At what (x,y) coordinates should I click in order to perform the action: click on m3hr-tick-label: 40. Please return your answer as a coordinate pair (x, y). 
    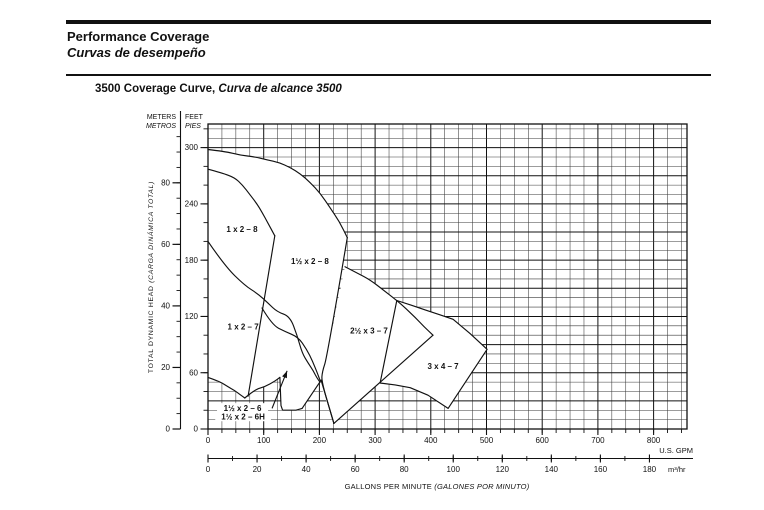
    Looking at the image, I should click on (306, 469).